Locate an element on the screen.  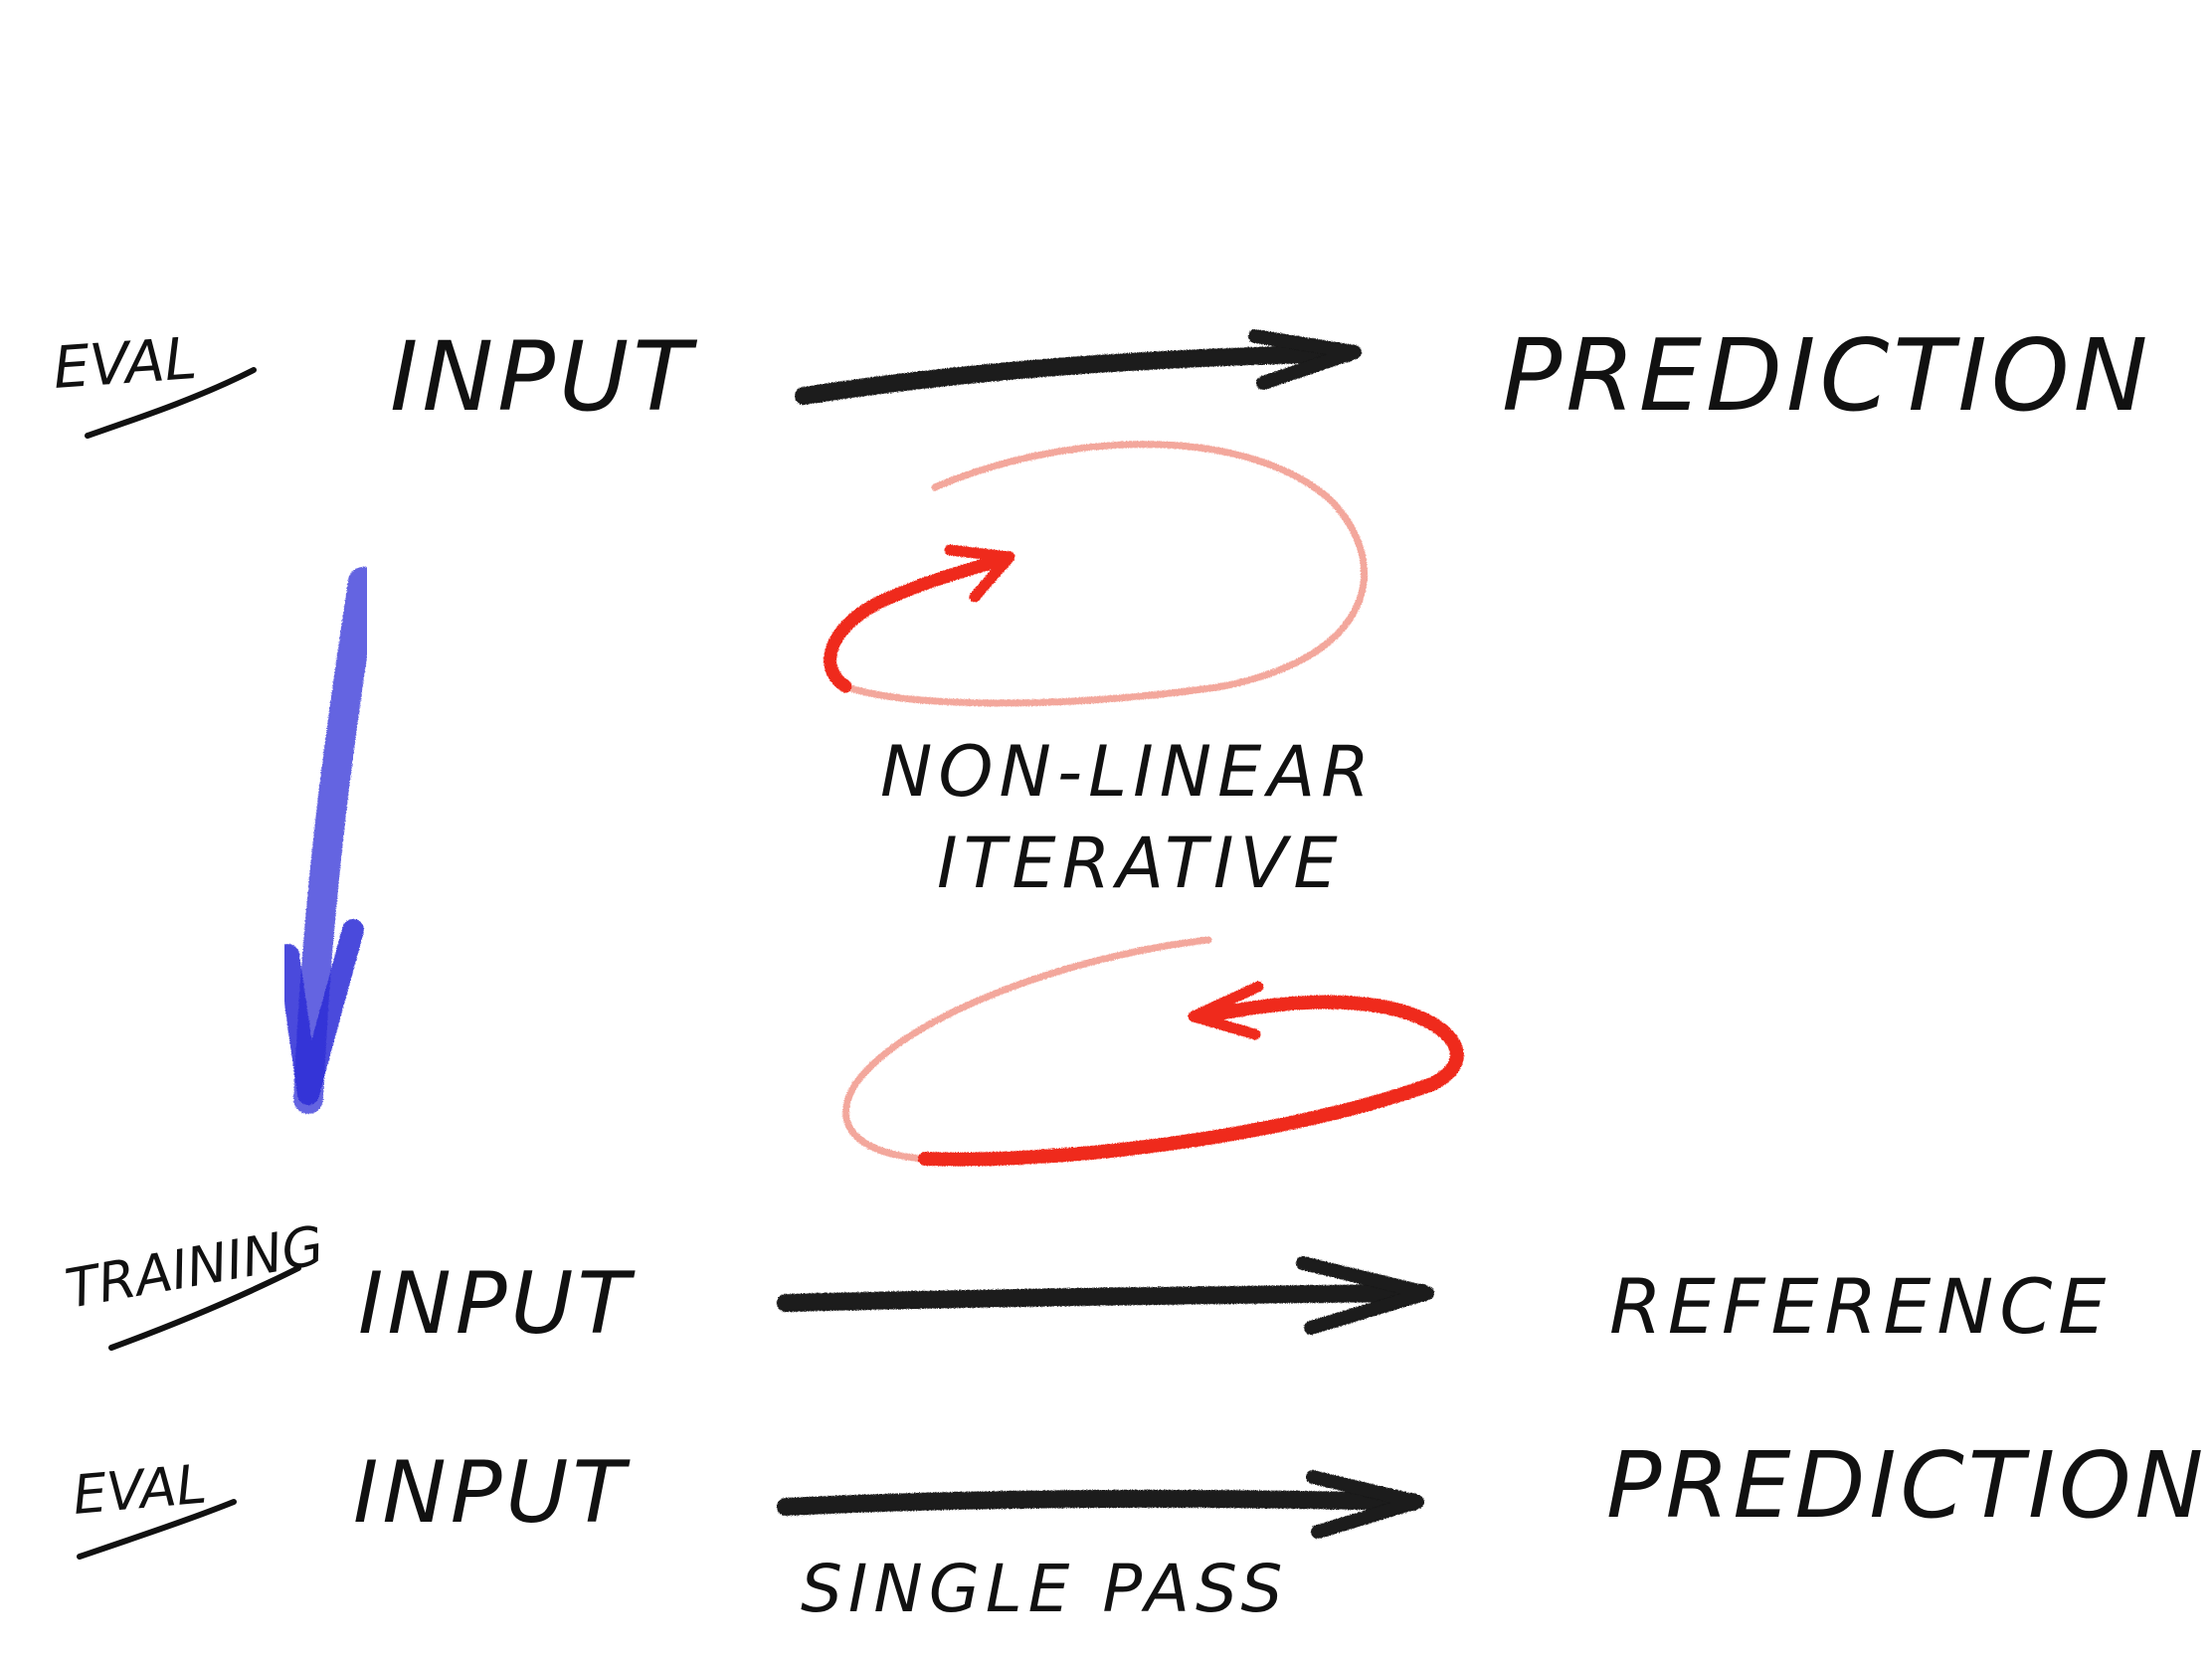
top-output-label: PREDICTION is located at coordinates (1826, 375).